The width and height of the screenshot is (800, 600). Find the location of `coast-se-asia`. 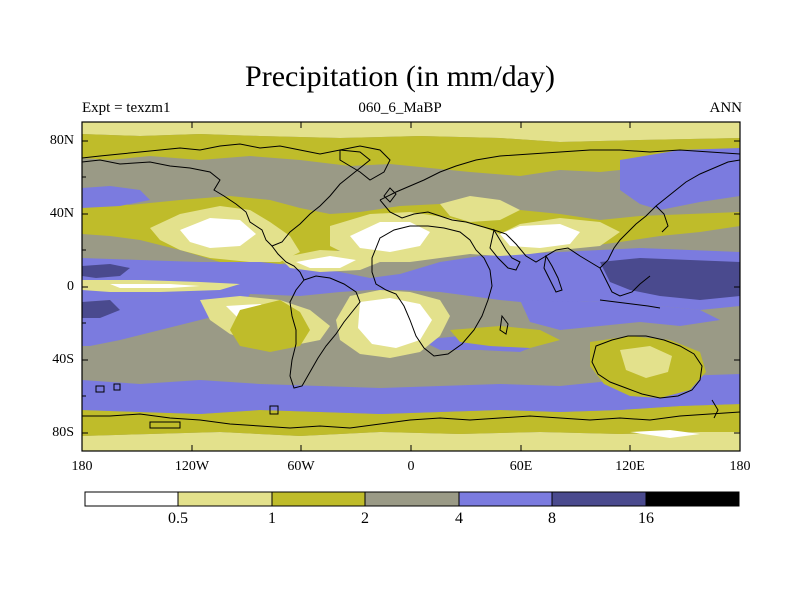

coast-se-asia is located at coordinates (625, 282).